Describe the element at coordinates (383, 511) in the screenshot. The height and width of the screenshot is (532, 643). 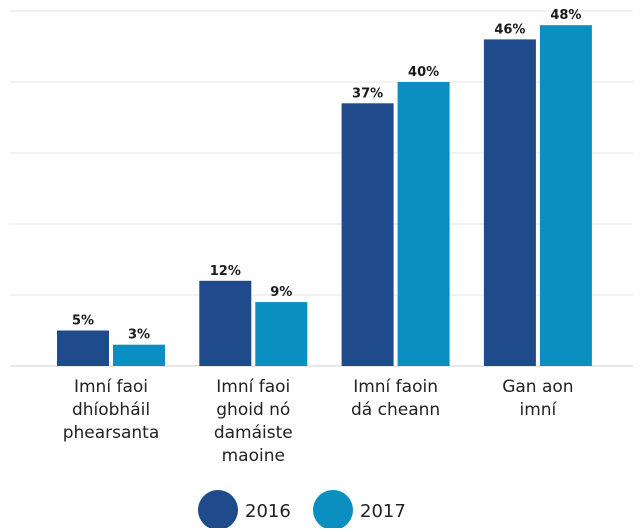
I see `legend-label-2017: 2017` at that location.